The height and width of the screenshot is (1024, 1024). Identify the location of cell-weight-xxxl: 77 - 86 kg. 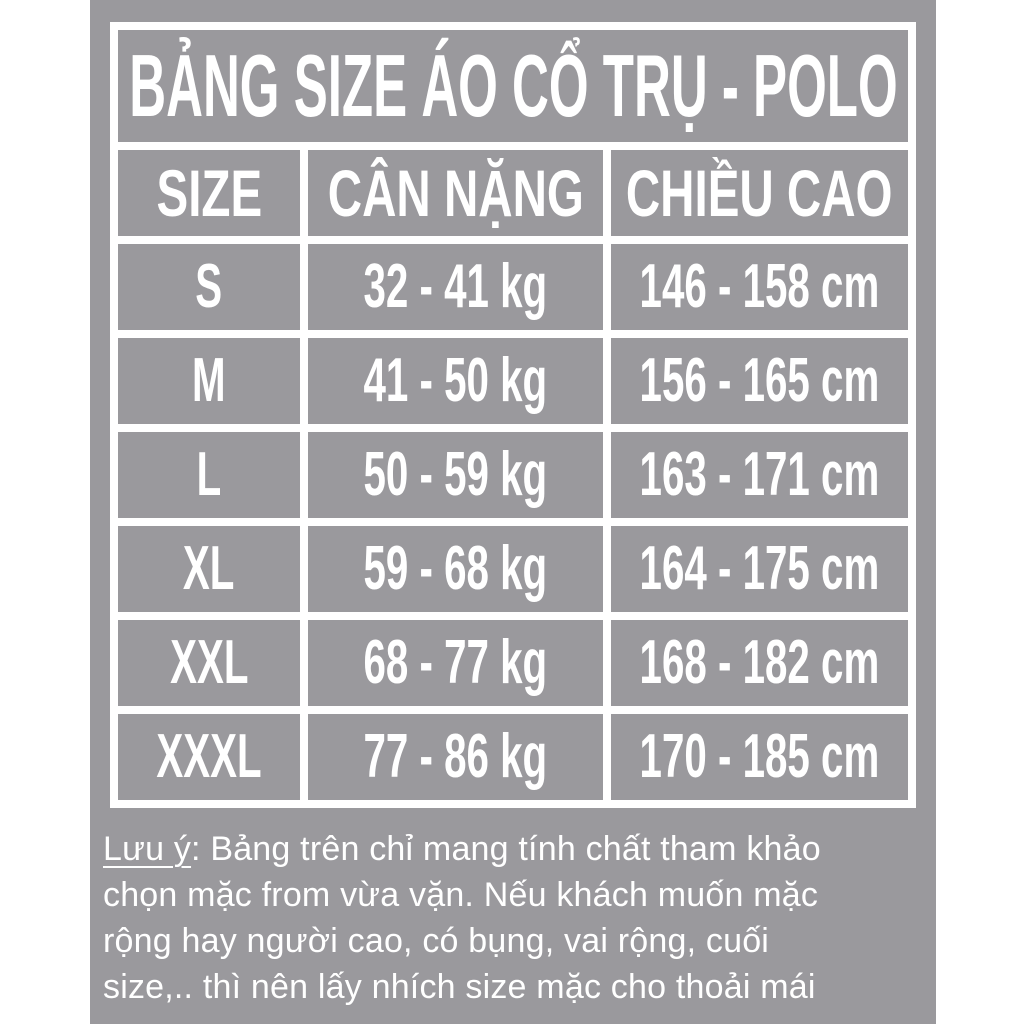
(455, 757).